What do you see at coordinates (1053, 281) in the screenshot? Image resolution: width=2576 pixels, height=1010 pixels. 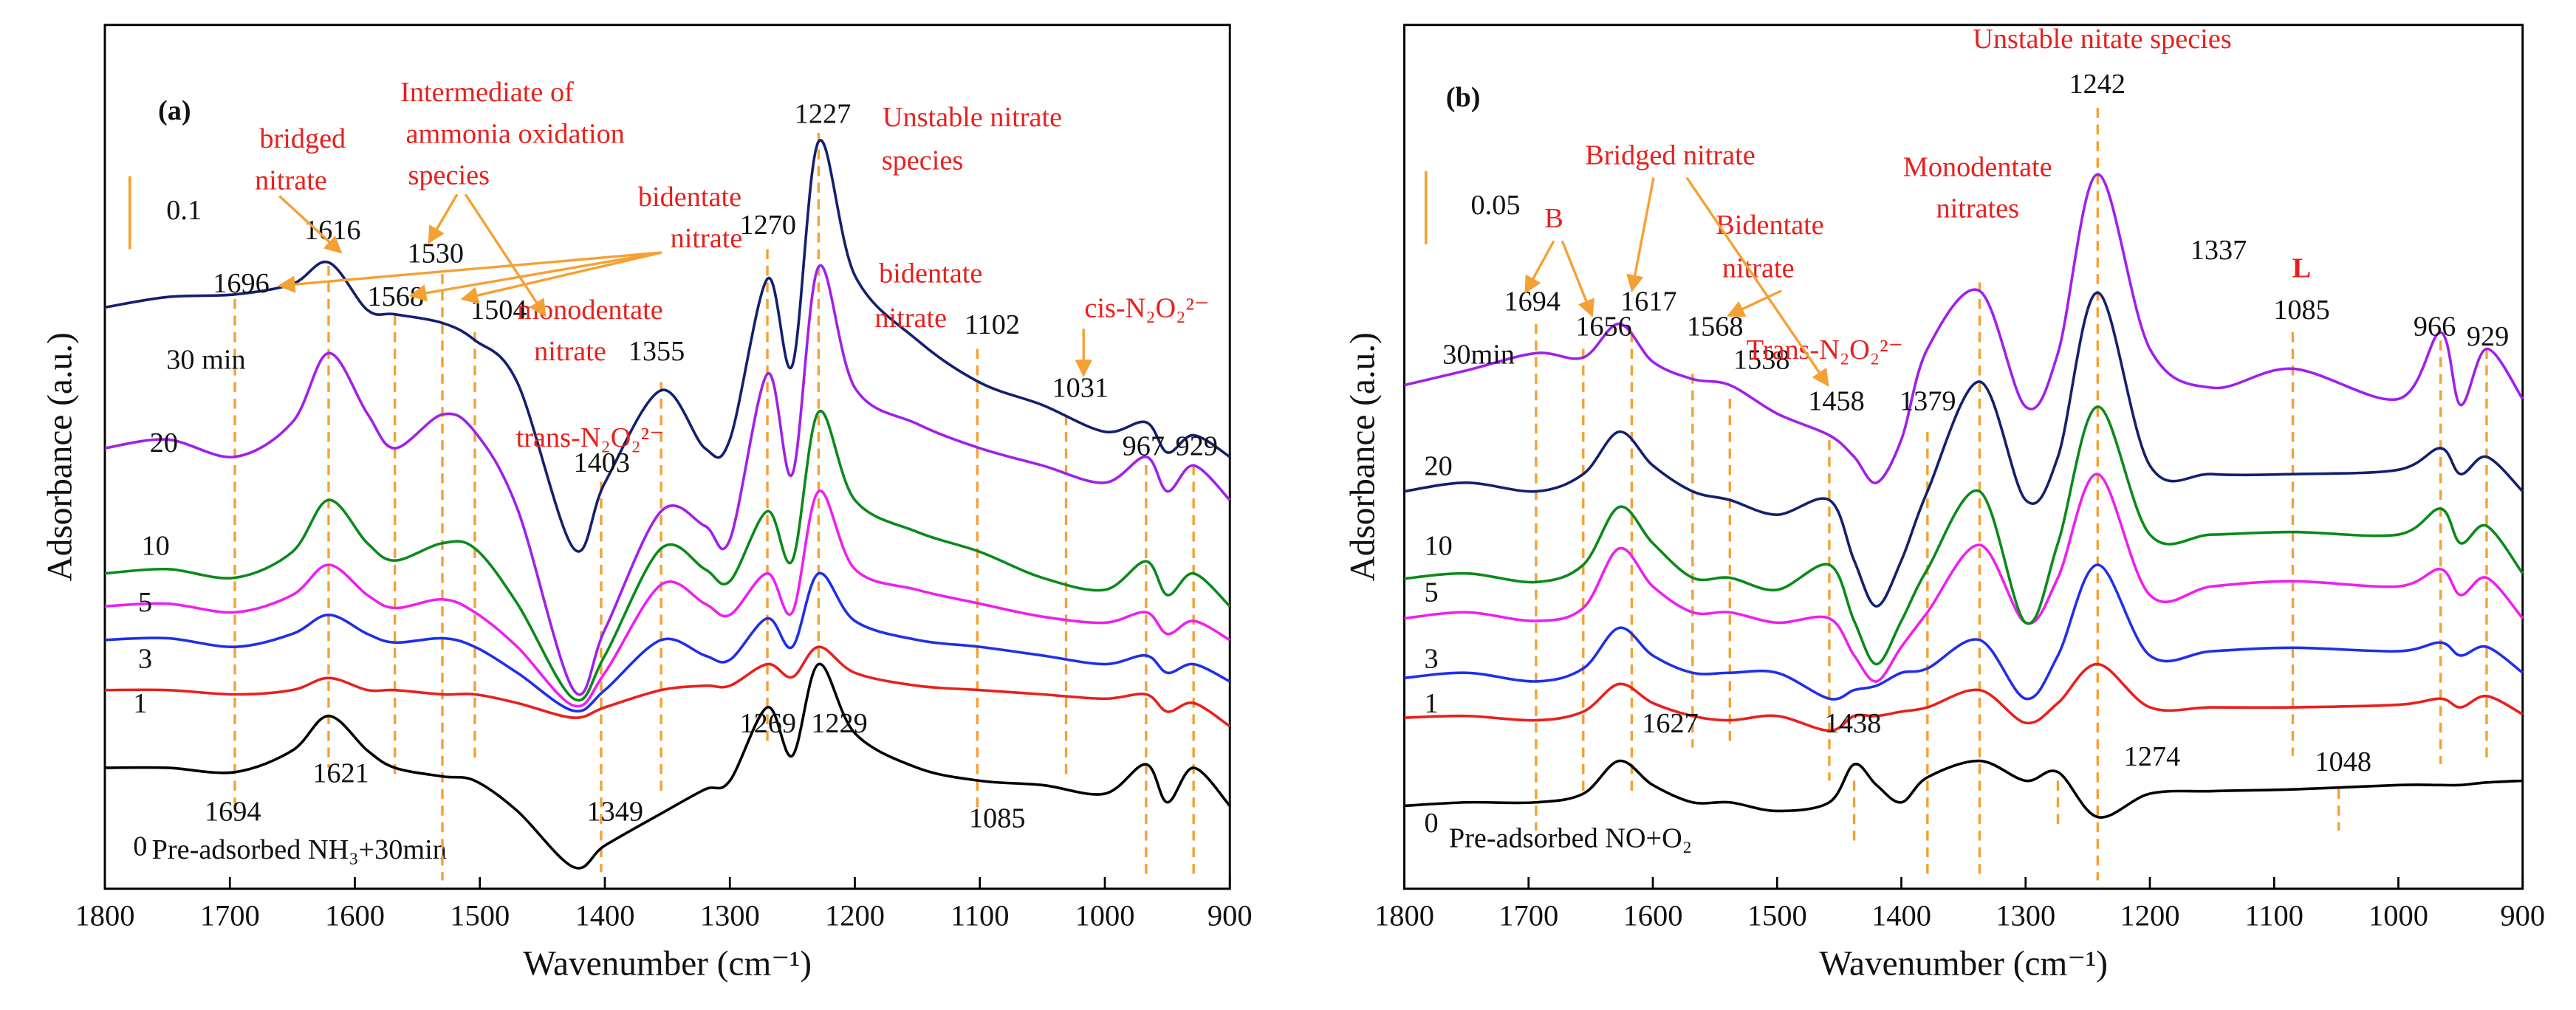 I see `arrows` at bounding box center [1053, 281].